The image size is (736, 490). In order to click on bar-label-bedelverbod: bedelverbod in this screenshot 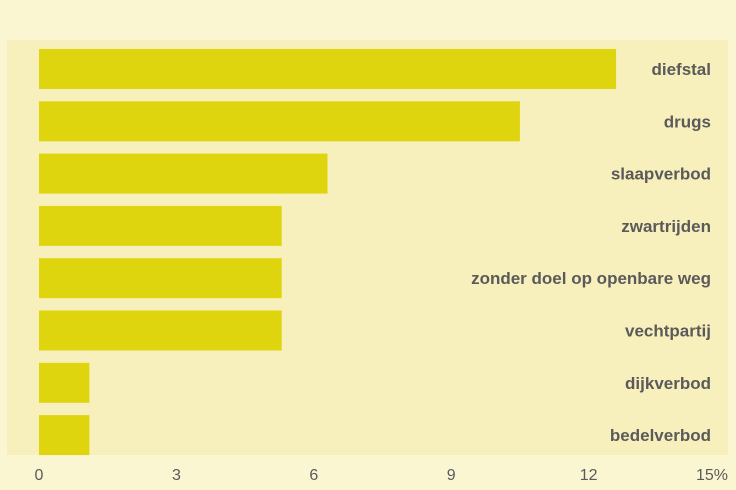, I will do `click(660, 435)`.